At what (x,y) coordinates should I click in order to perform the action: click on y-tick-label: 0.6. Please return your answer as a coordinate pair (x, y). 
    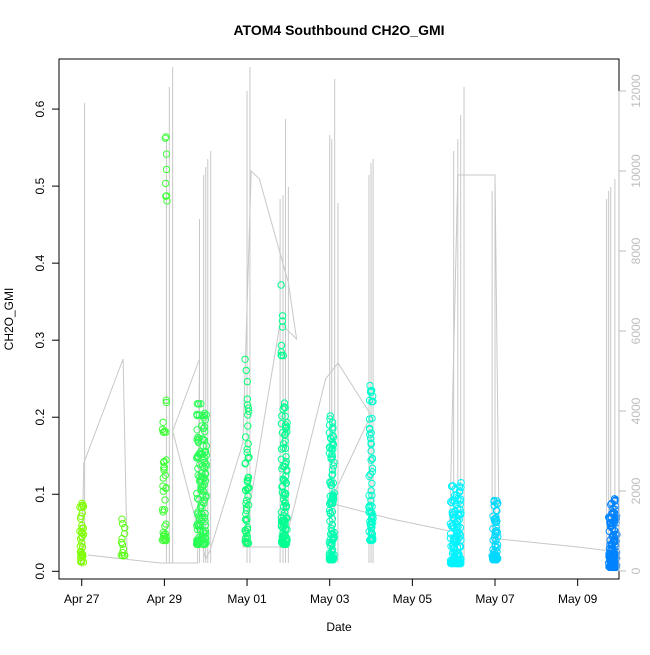
    Looking at the image, I should click on (40, 108).